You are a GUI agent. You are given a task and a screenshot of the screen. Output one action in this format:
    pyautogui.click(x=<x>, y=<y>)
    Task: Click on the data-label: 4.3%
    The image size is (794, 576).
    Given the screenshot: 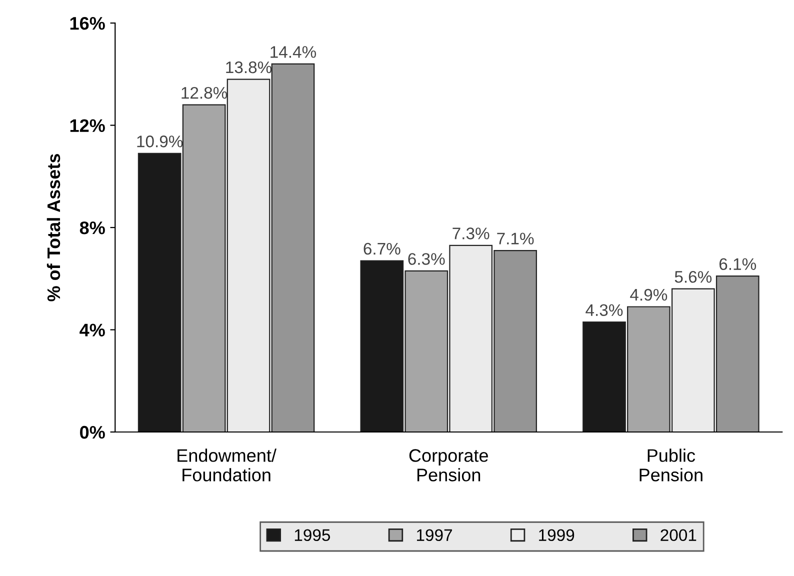 What is the action you would take?
    pyautogui.click(x=604, y=310)
    